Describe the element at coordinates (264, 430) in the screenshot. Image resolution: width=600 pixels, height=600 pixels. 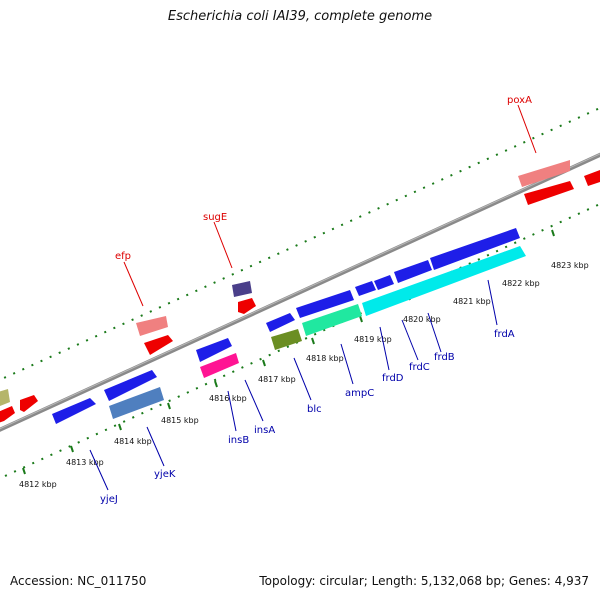
I see `gene-label-insA: insA` at that location.